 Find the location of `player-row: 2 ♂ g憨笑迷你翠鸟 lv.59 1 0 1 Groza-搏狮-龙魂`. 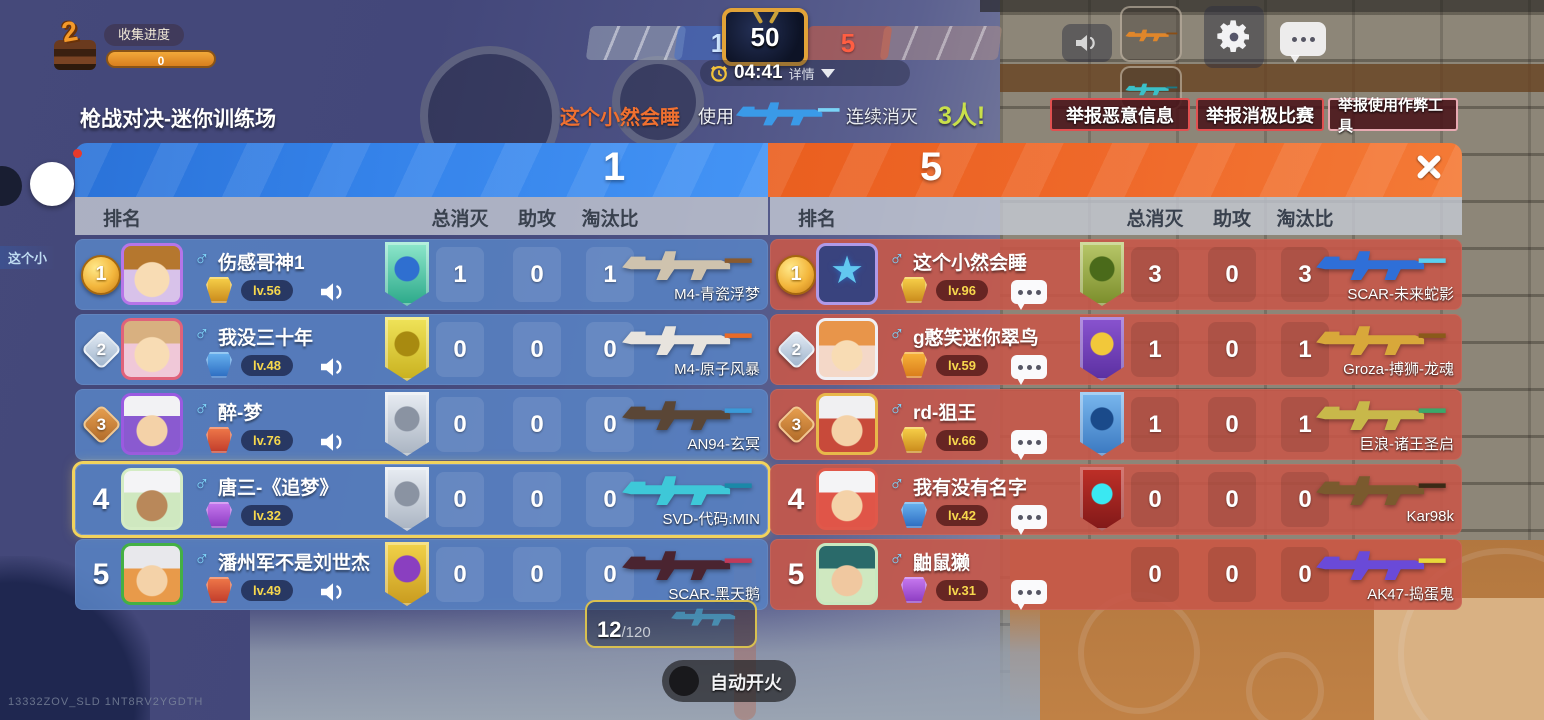

player-row: 2 ♂ g憨笑迷你翠鸟 lv.59 1 0 1 Groza-搏狮-龙魂 is located at coordinates (1116, 349).